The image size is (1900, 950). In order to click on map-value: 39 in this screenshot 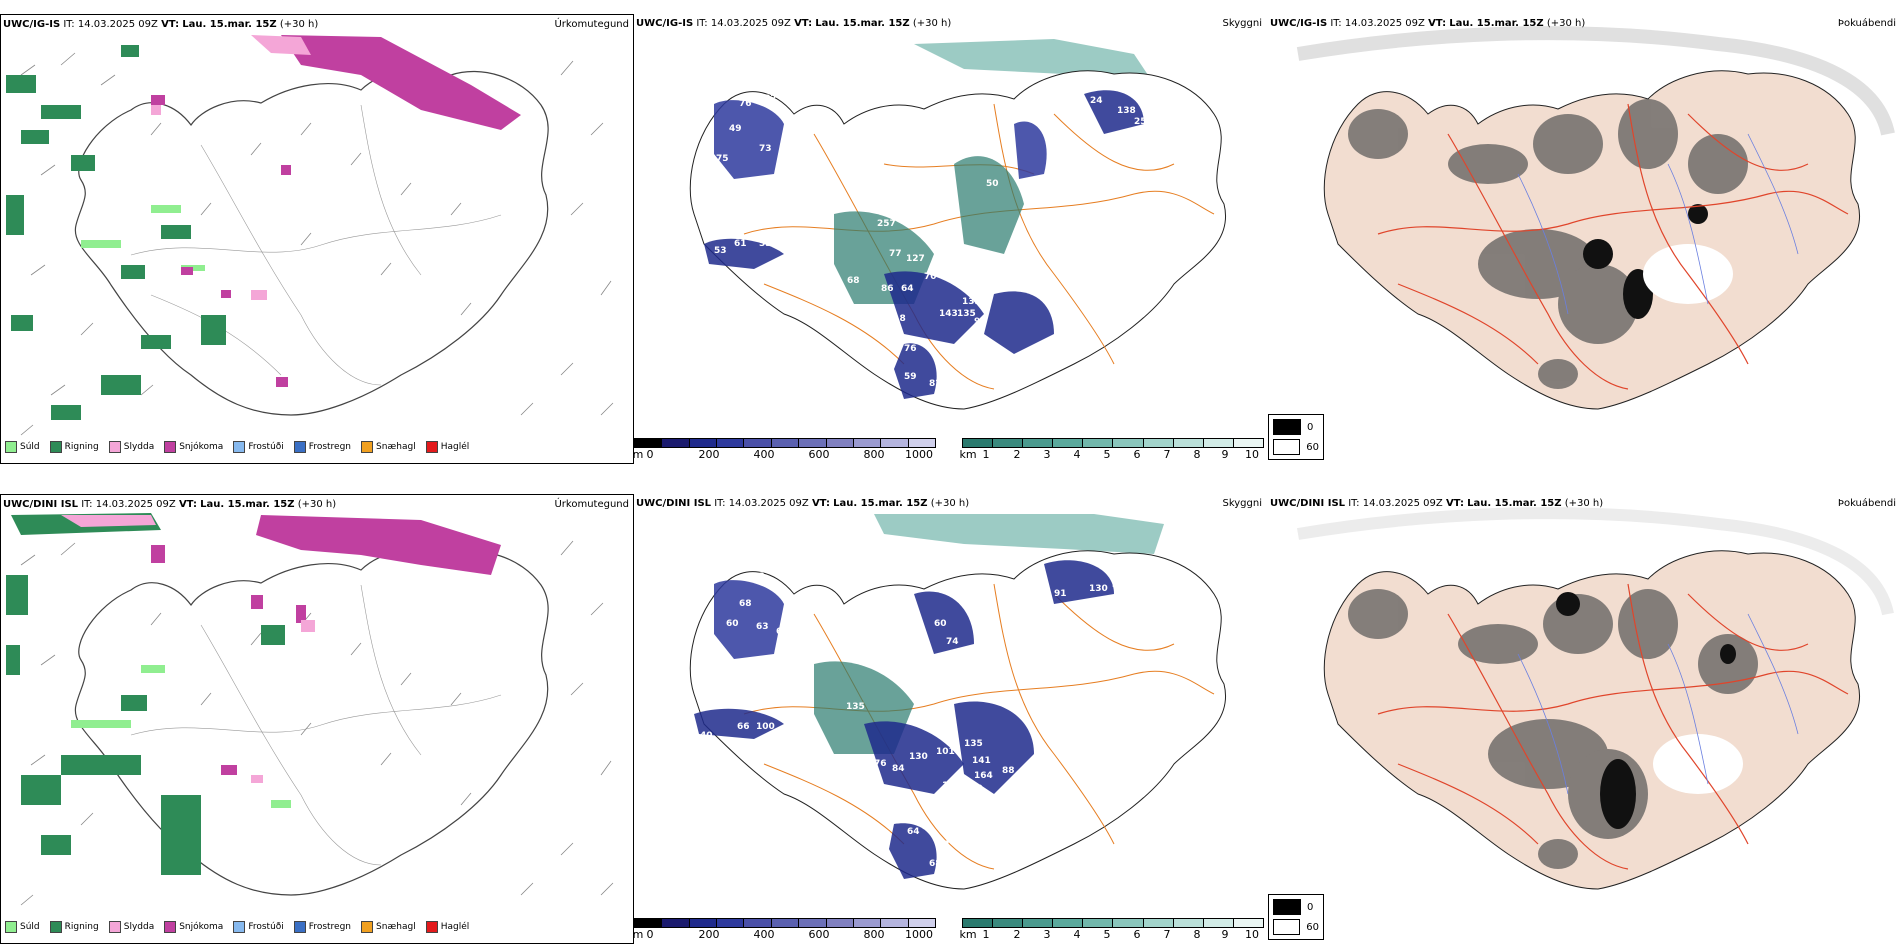, I will do `click(1118, 585)`.